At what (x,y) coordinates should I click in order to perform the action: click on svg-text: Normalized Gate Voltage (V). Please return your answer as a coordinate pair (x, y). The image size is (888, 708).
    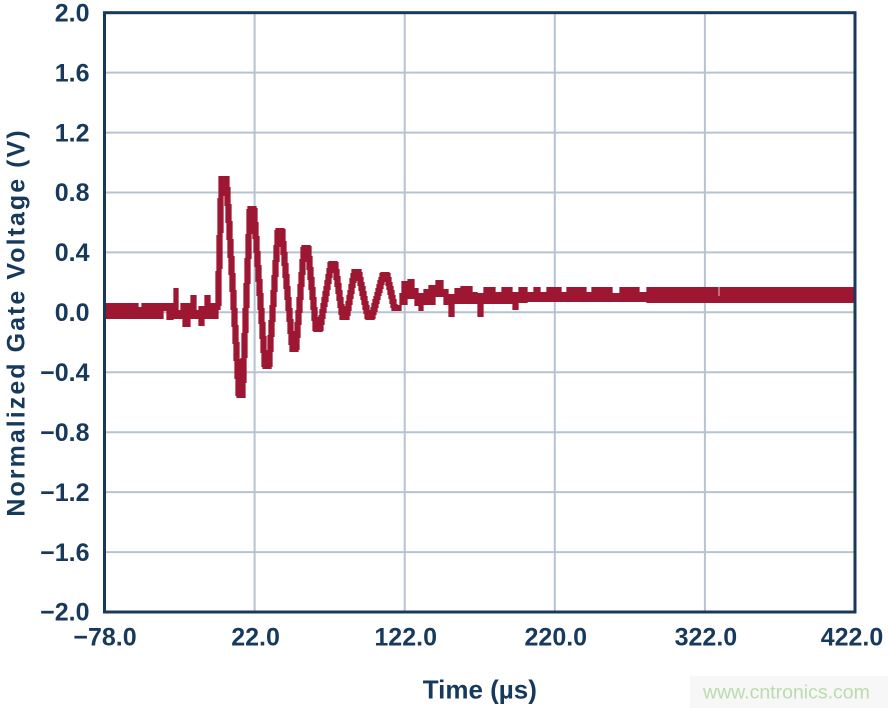
    Looking at the image, I should click on (17, 322).